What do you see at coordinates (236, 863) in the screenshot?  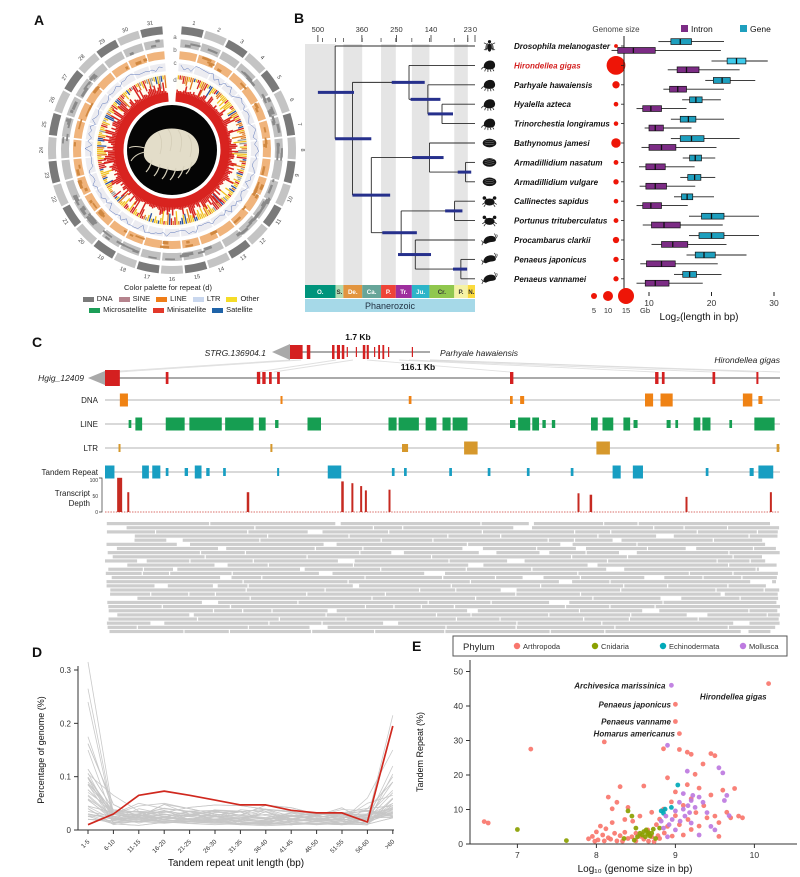 I see `svg-text: Tandem repeat unit length (bp)` at bounding box center [236, 863].